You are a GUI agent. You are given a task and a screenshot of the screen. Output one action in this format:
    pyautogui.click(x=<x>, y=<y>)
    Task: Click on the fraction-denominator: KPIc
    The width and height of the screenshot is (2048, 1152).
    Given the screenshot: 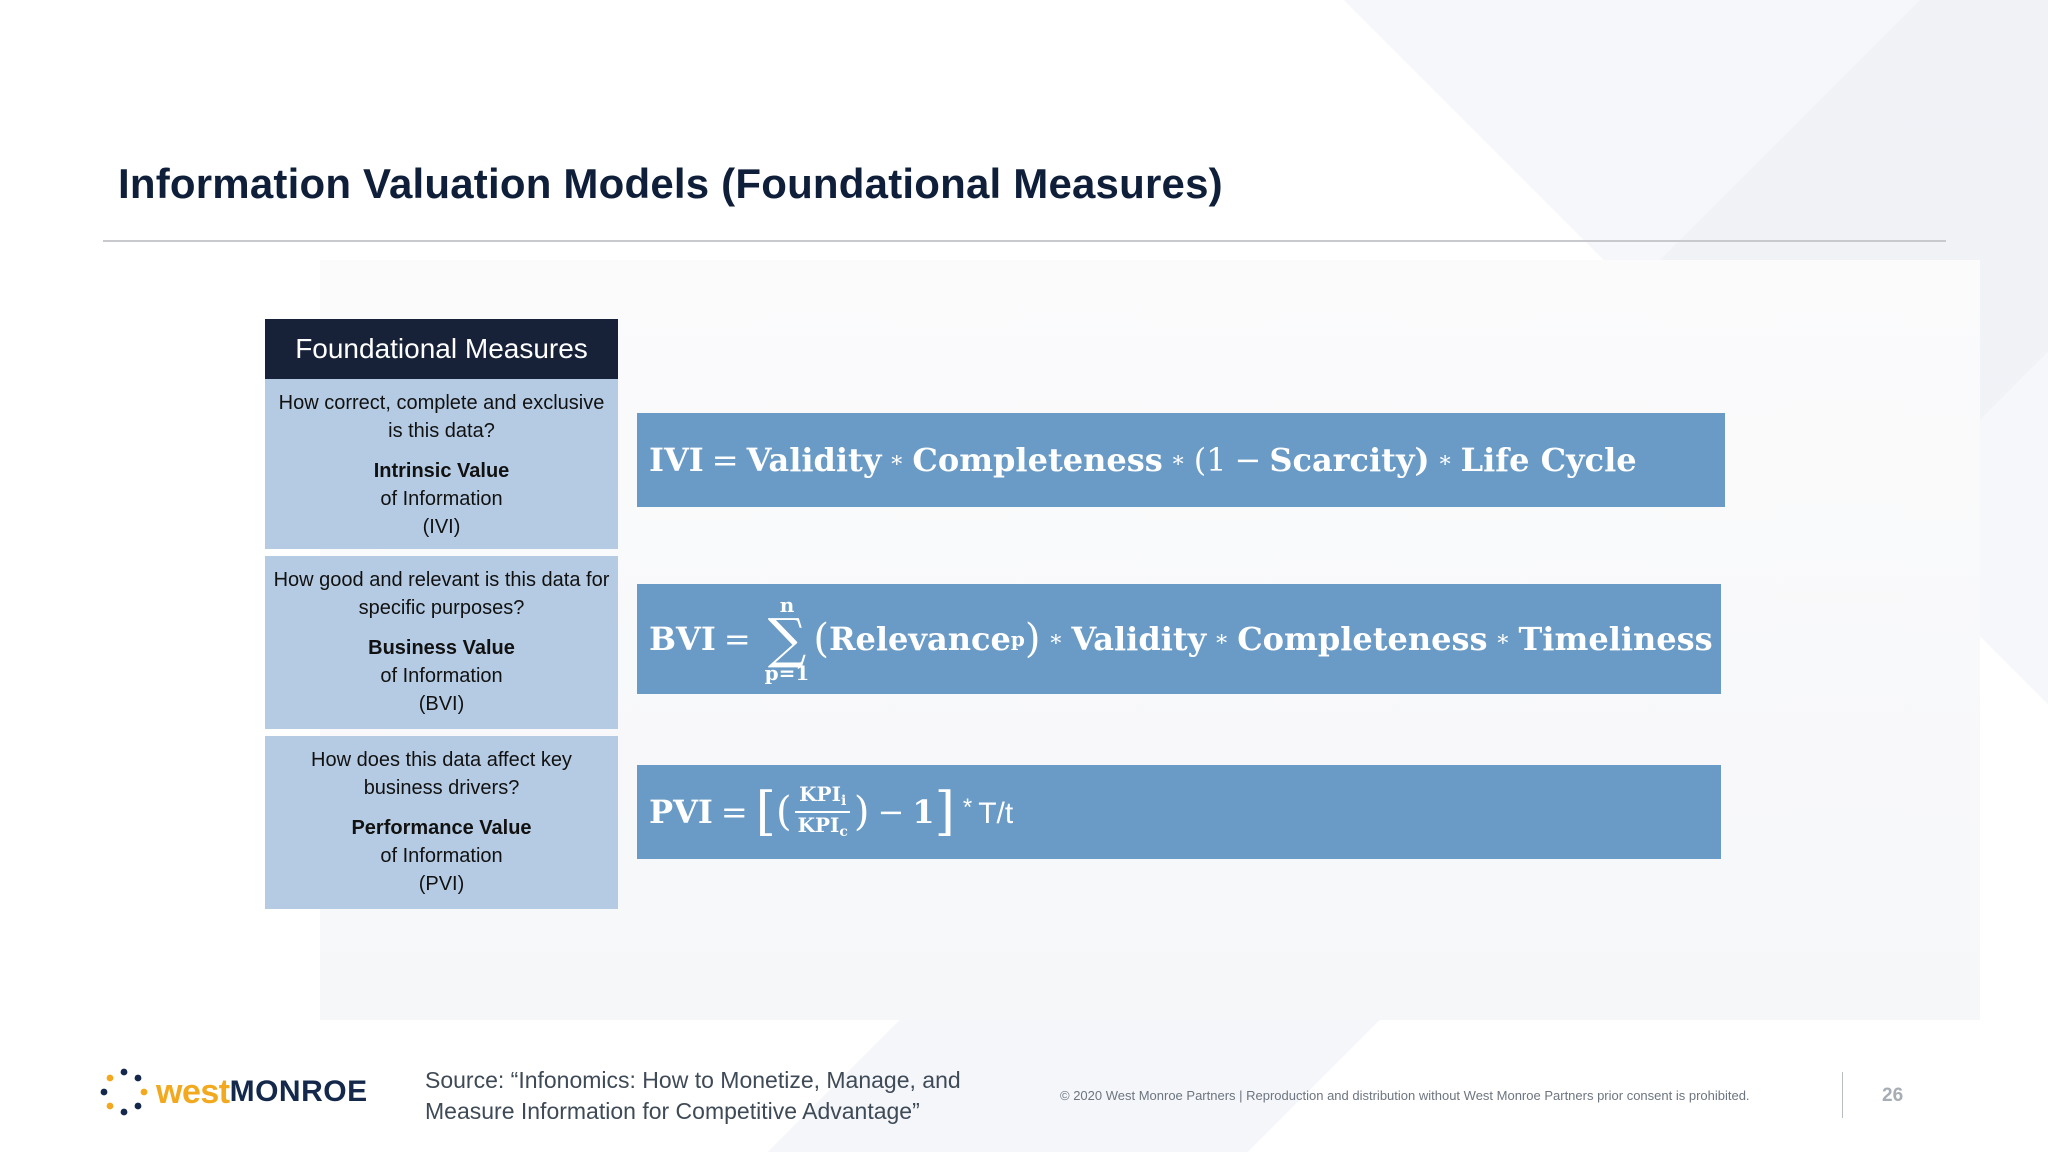 What is the action you would take?
    pyautogui.click(x=823, y=826)
    